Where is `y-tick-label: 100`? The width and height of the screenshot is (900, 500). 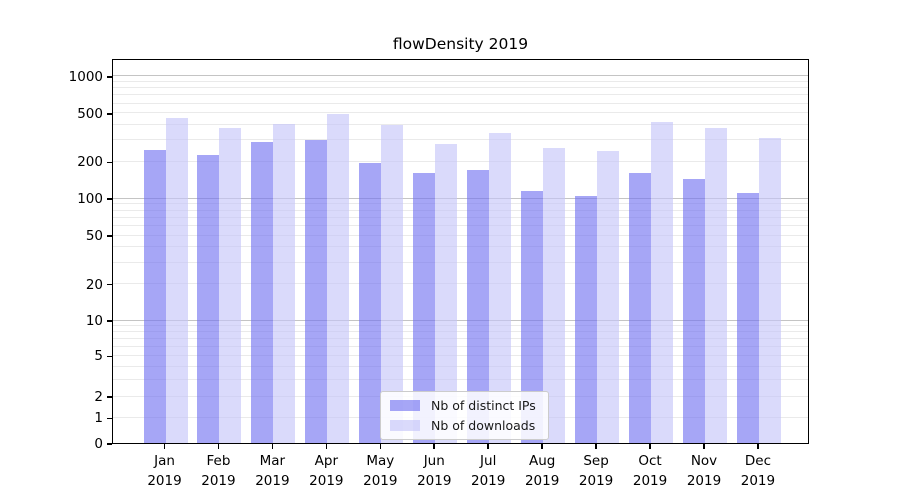 y-tick-label: 100 is located at coordinates (90, 199).